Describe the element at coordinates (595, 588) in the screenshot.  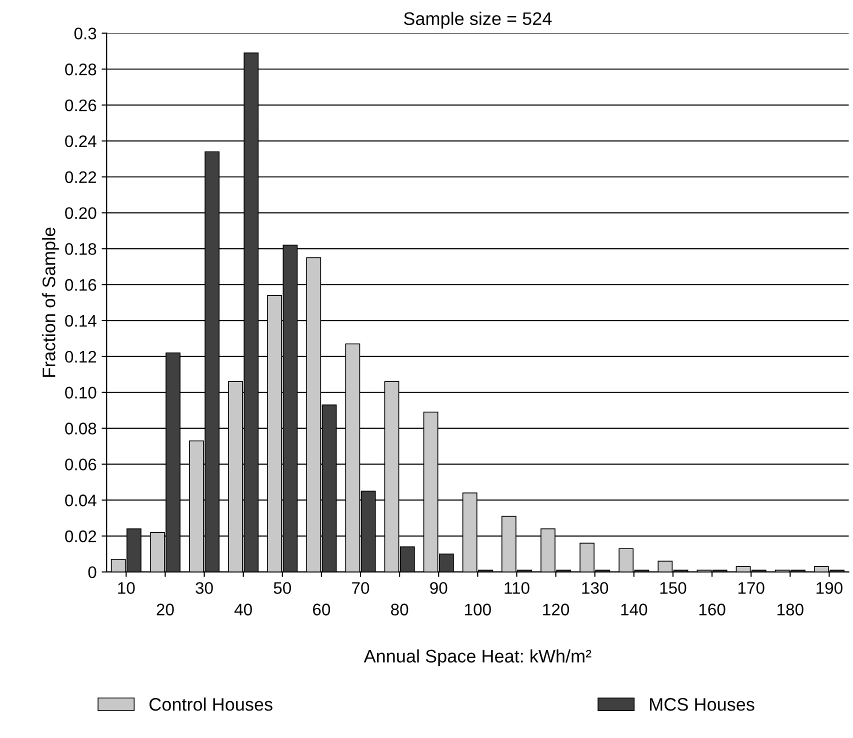
I see `x-tick-label: 130` at that location.